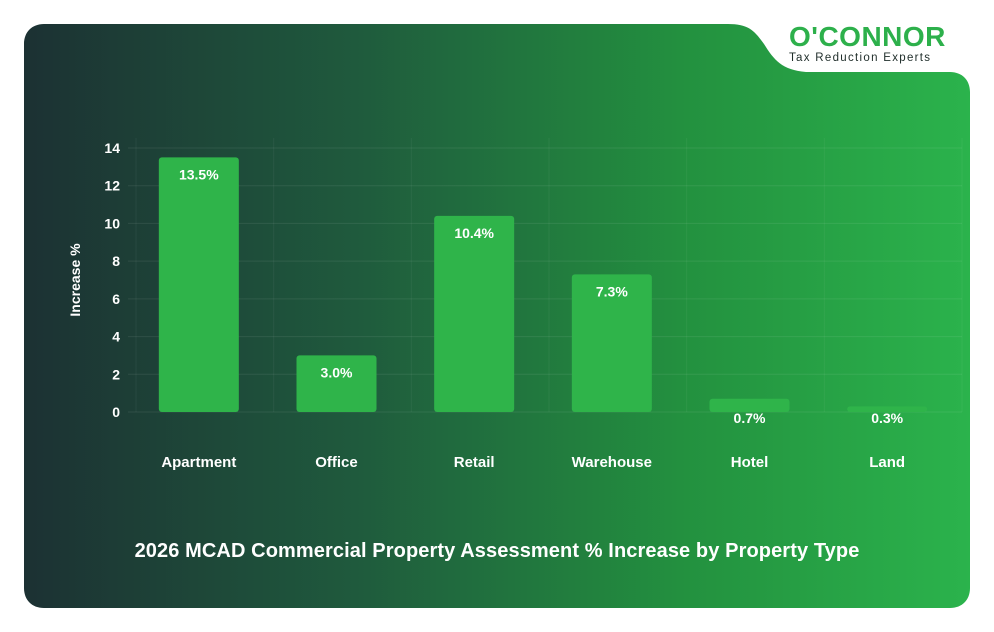 This screenshot has width=994, height=632. What do you see at coordinates (750, 462) in the screenshot?
I see `x-tick-label: Hotel` at bounding box center [750, 462].